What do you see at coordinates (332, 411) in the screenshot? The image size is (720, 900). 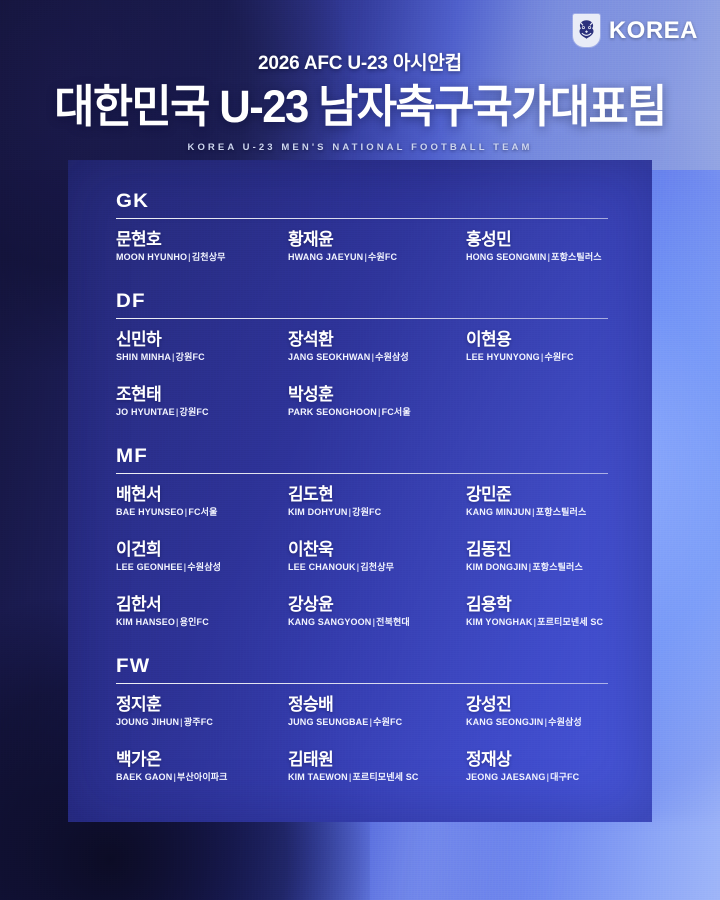 I see `player-name-english: PARK SEONGHOON` at bounding box center [332, 411].